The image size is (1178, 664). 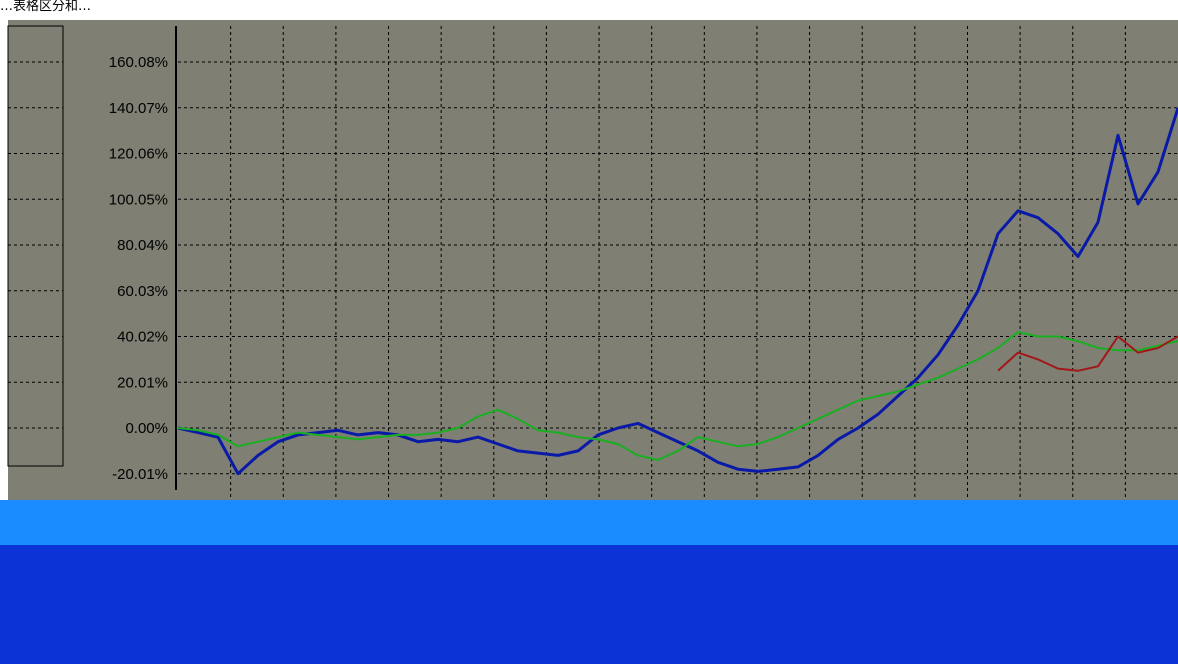 What do you see at coordinates (142, 291) in the screenshot?
I see `y-tick-label: 60.03%` at bounding box center [142, 291].